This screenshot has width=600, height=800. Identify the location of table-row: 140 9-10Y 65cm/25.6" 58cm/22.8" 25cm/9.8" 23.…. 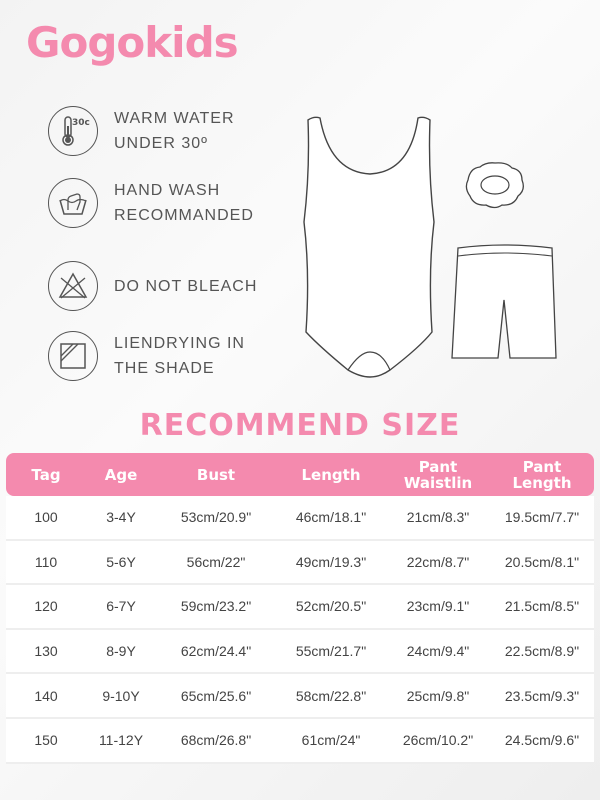
(300, 696).